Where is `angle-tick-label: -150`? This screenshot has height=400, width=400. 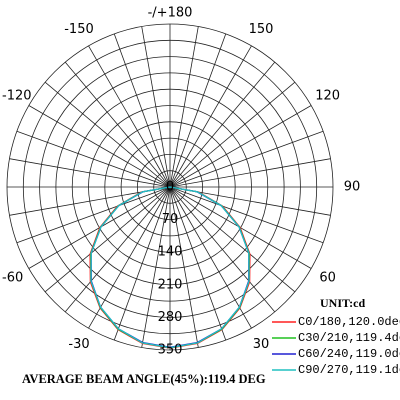
angle-tick-label: -150 is located at coordinates (79, 29).